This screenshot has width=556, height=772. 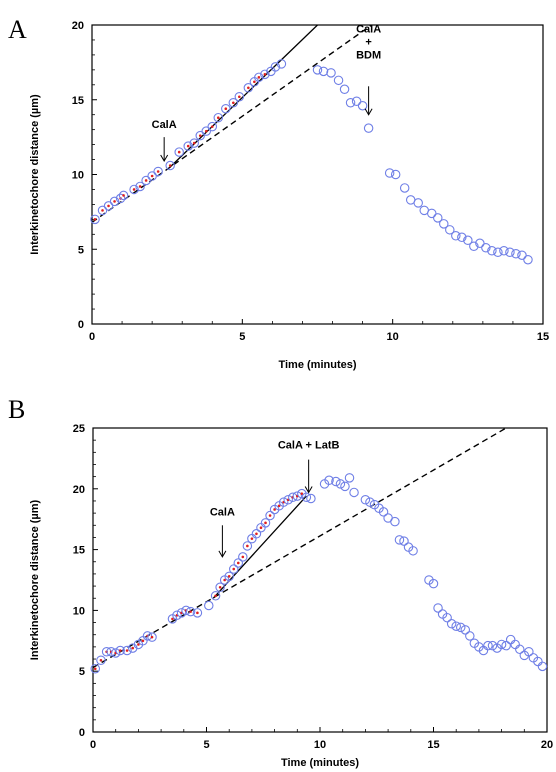 I want to click on x-axis-label: Time (minutes), so click(x=320, y=763).